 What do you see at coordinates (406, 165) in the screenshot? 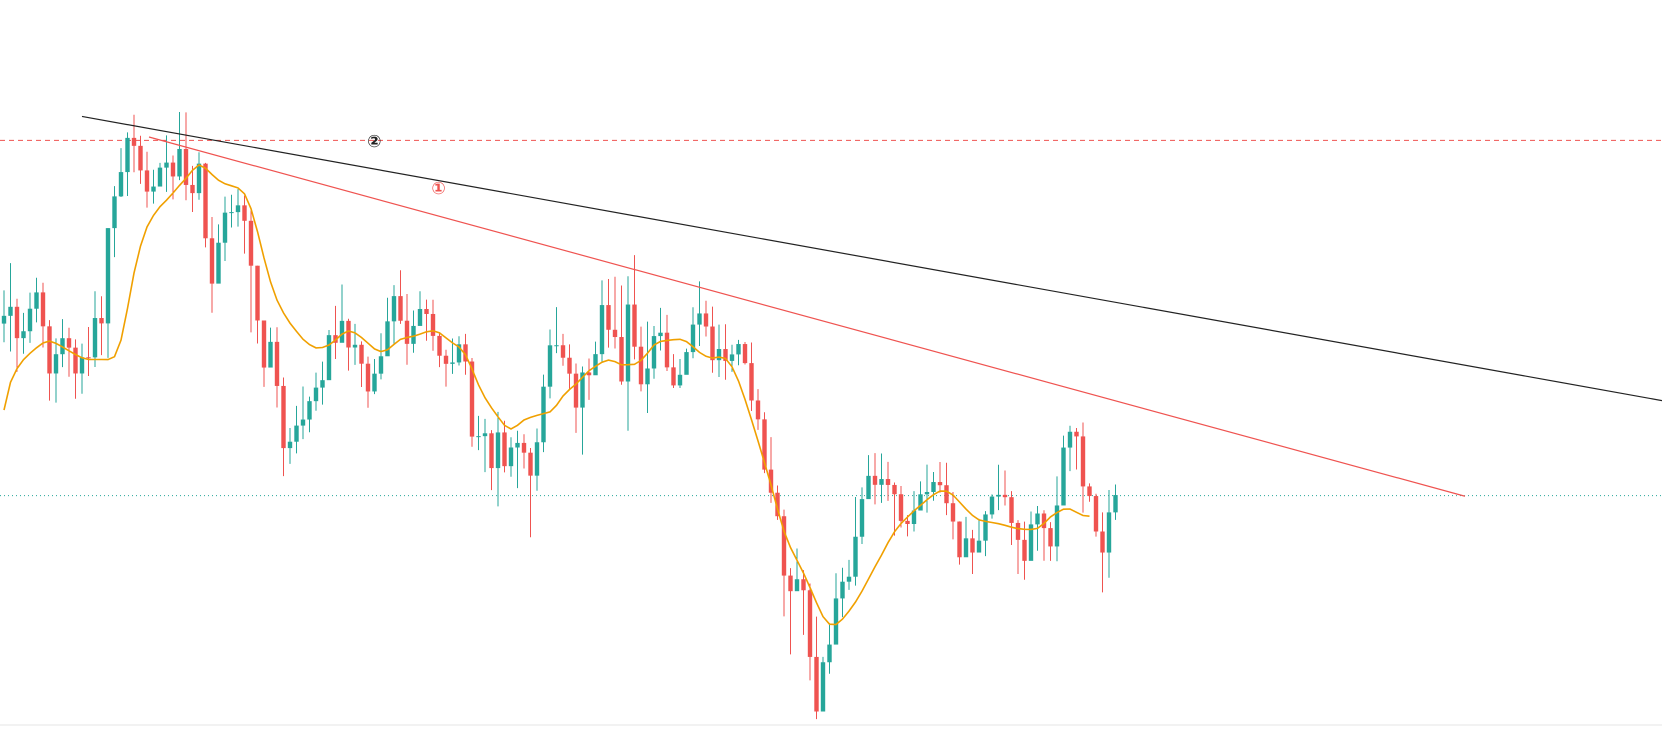
I see `trendline-labels: ①②` at bounding box center [406, 165].